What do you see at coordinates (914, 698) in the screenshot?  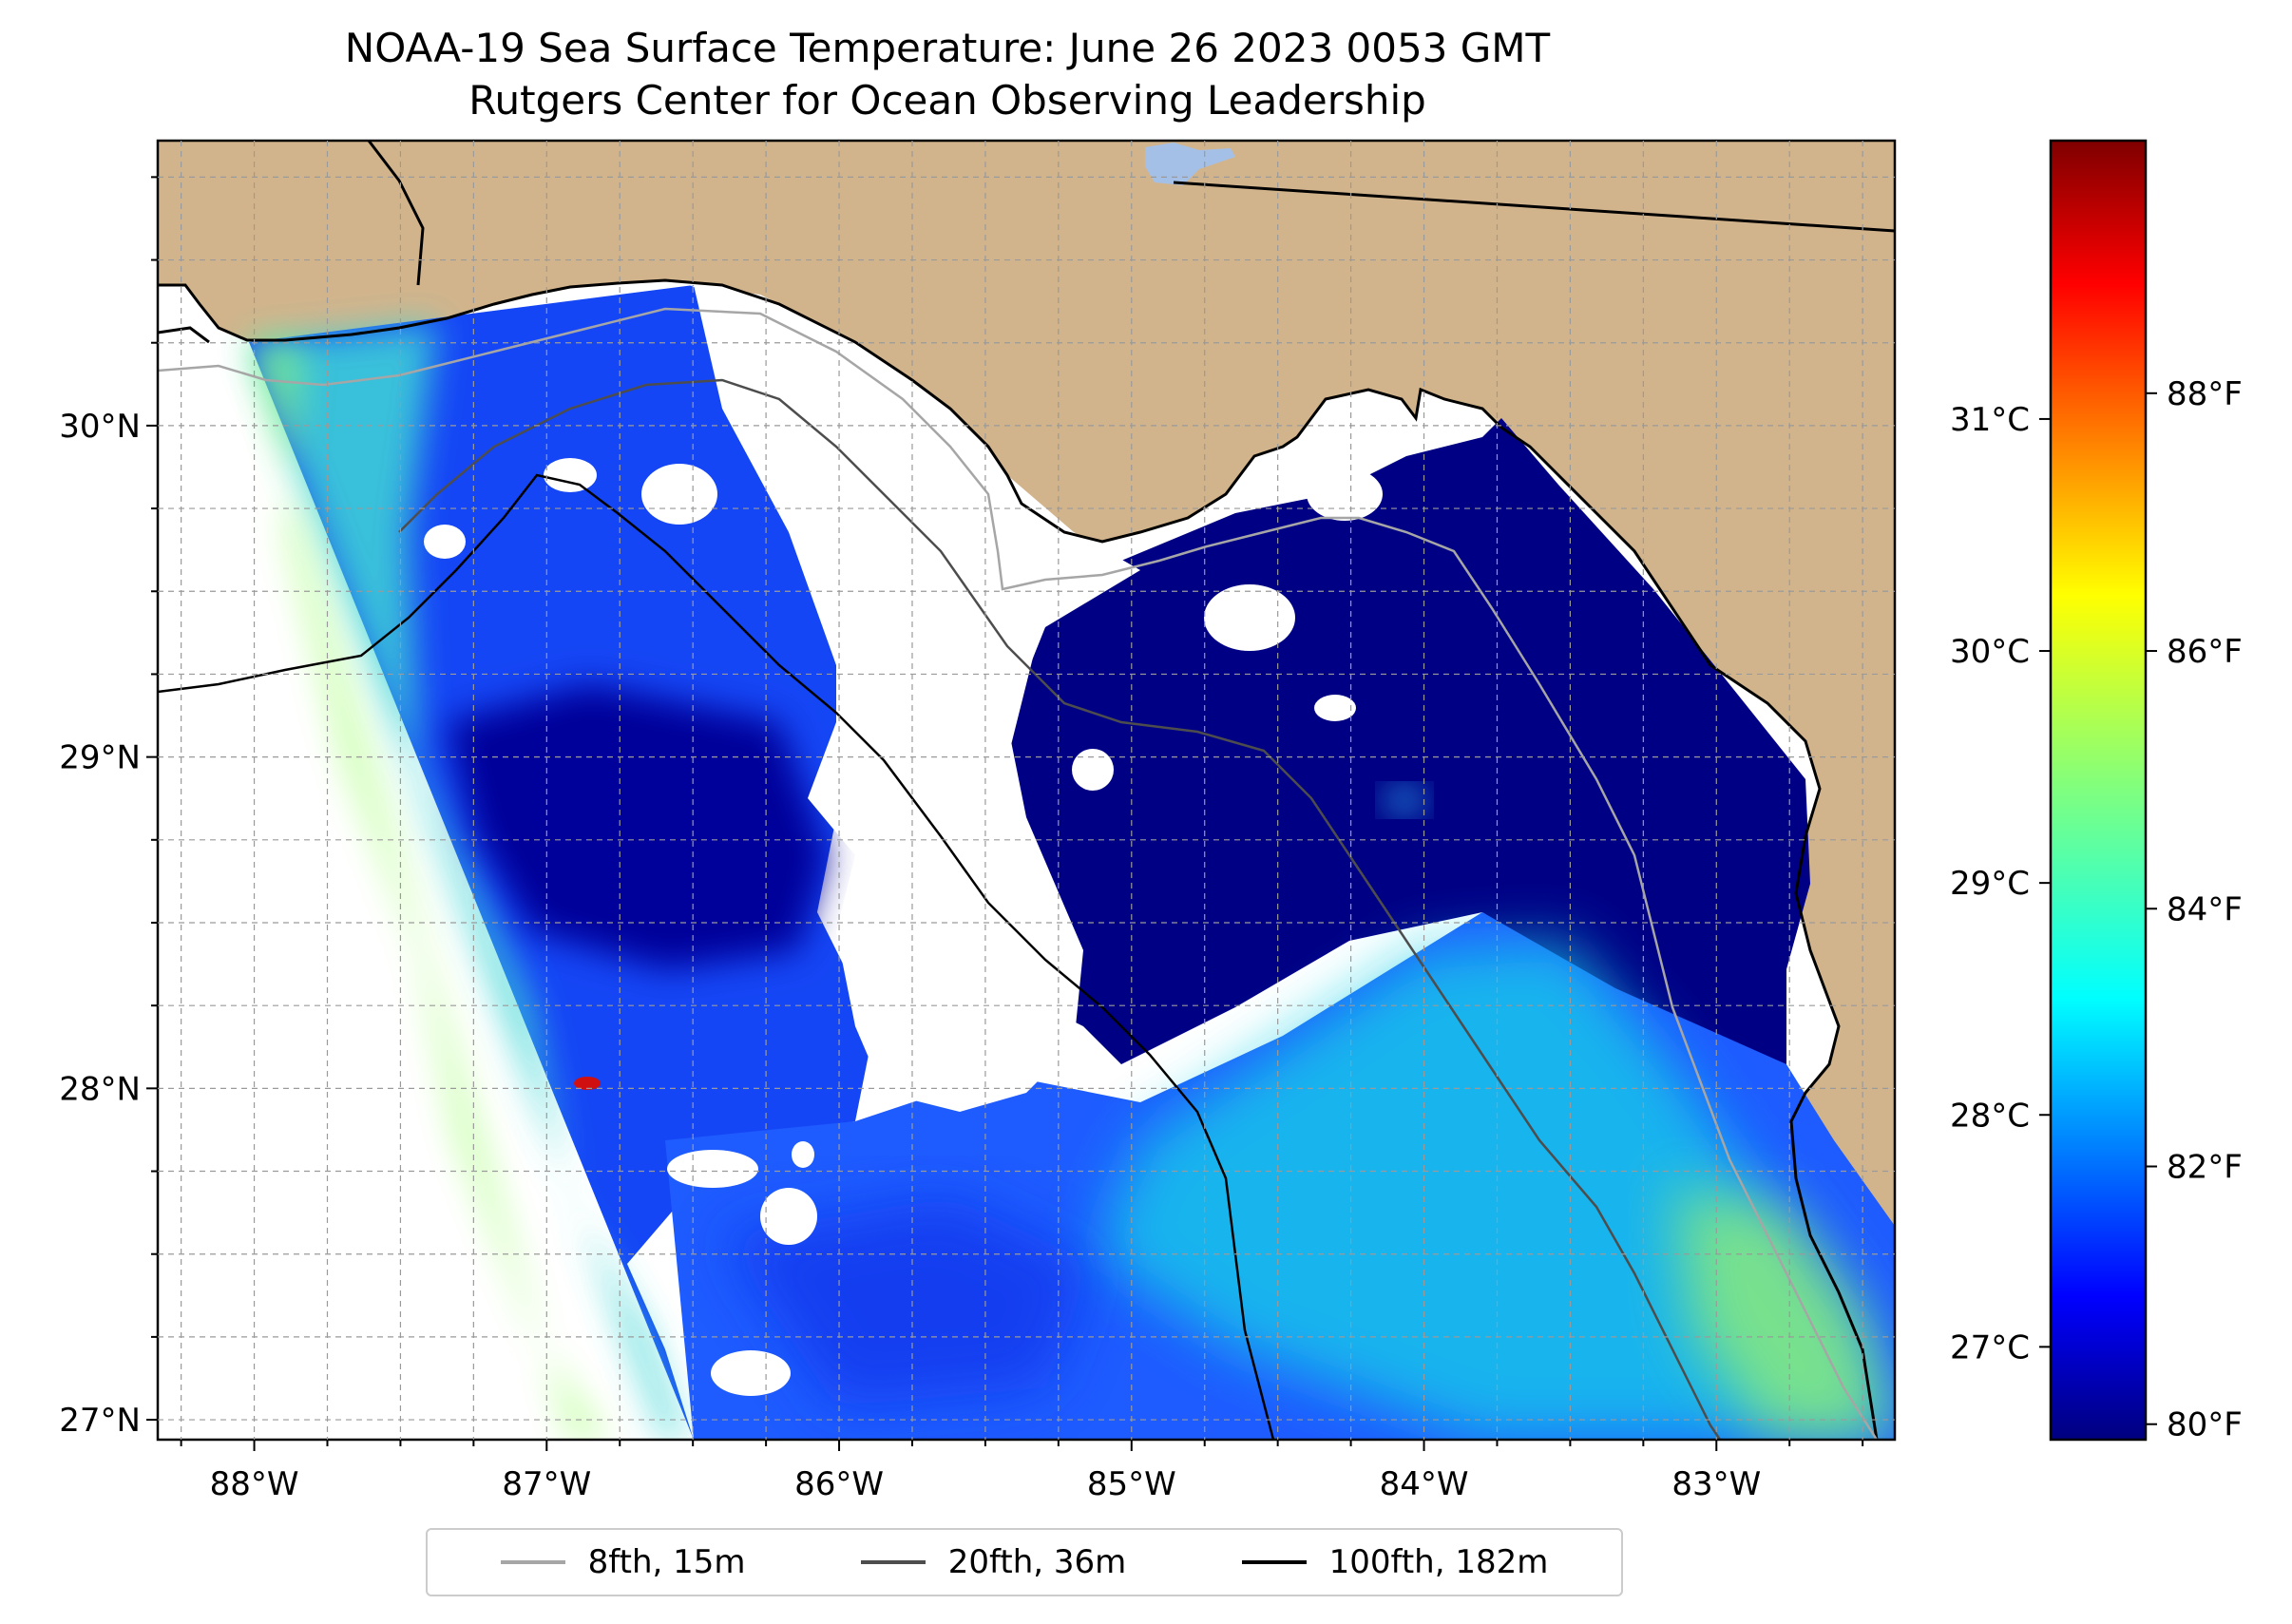 I see `cloud-gap-central` at bounding box center [914, 698].